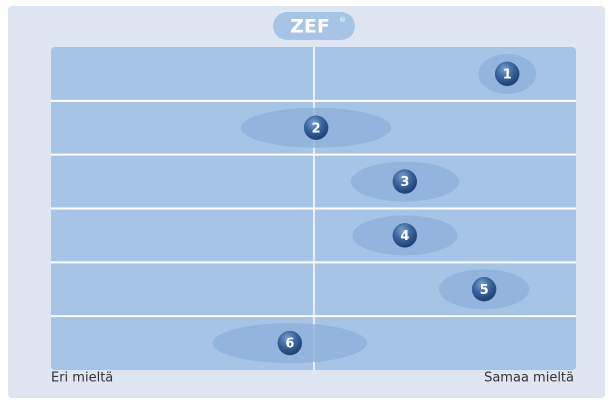  I want to click on point-label: 3, so click(404, 182).